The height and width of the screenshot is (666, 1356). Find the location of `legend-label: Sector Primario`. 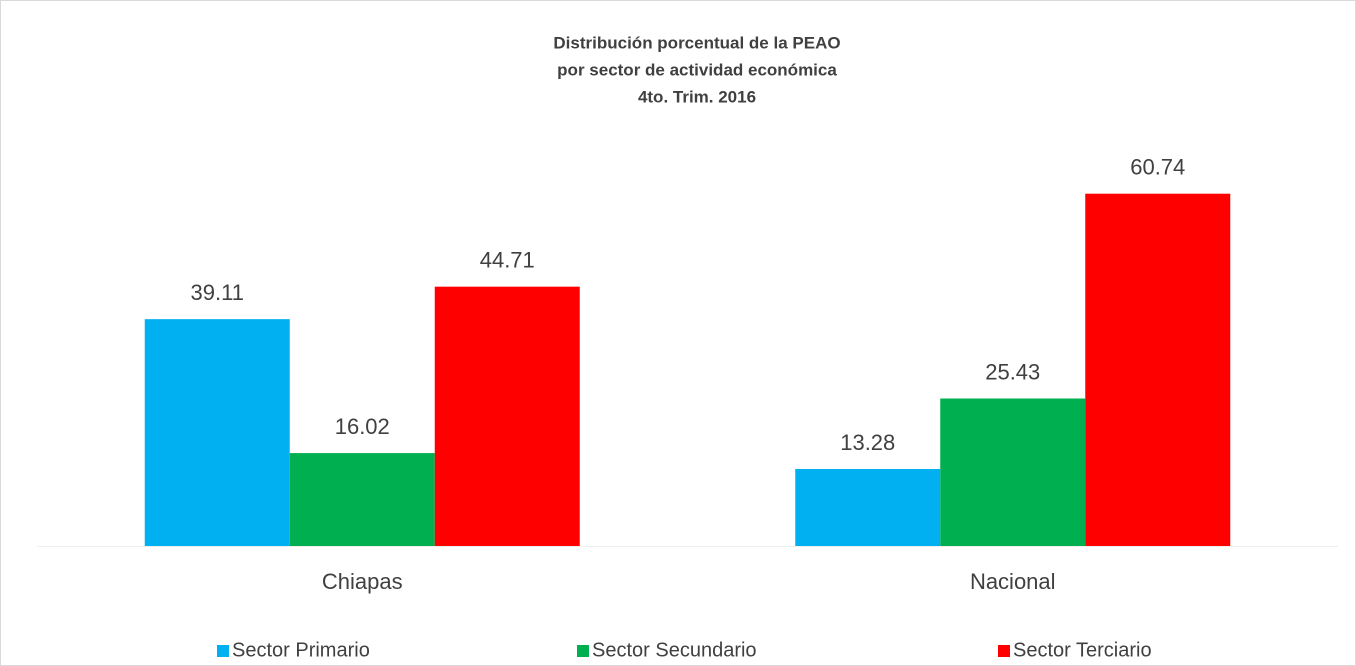

legend-label: Sector Primario is located at coordinates (301, 650).